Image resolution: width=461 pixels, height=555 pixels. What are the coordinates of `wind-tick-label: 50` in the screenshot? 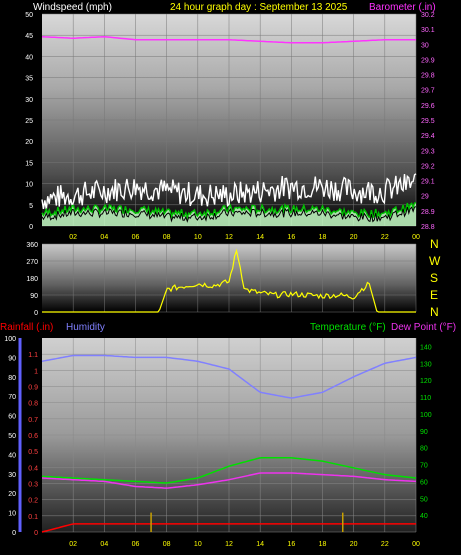 It's located at (29, 15).